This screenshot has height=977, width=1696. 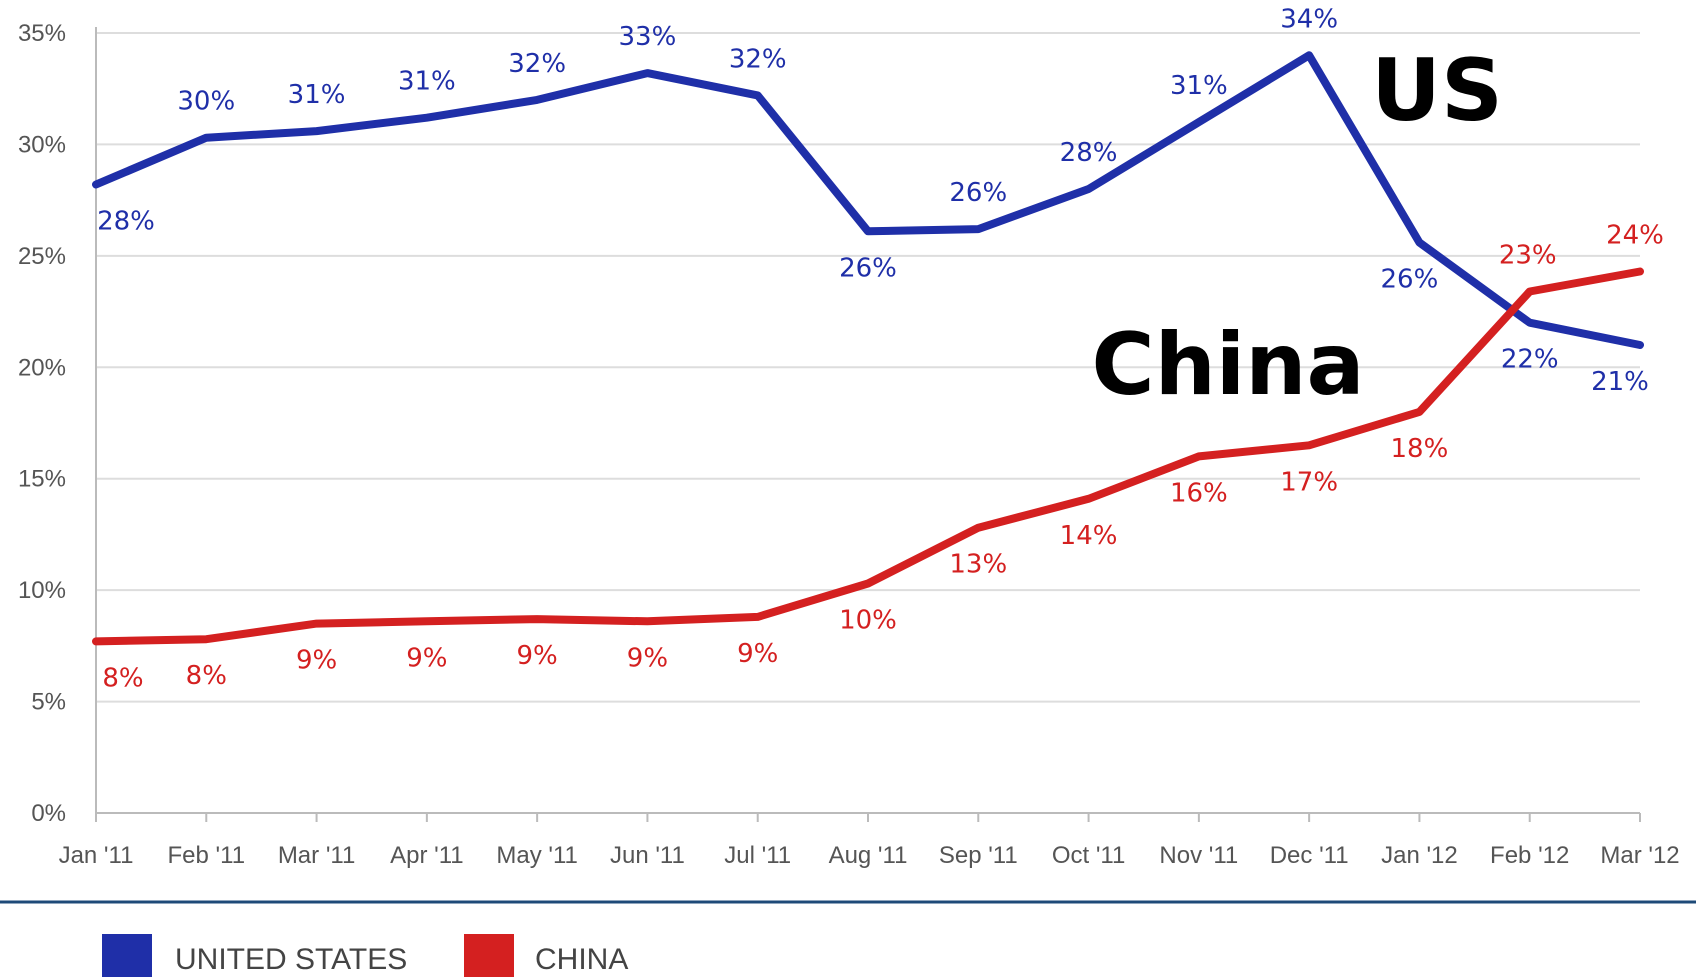 I want to click on us-data-label: 21%, so click(x=1620, y=382).